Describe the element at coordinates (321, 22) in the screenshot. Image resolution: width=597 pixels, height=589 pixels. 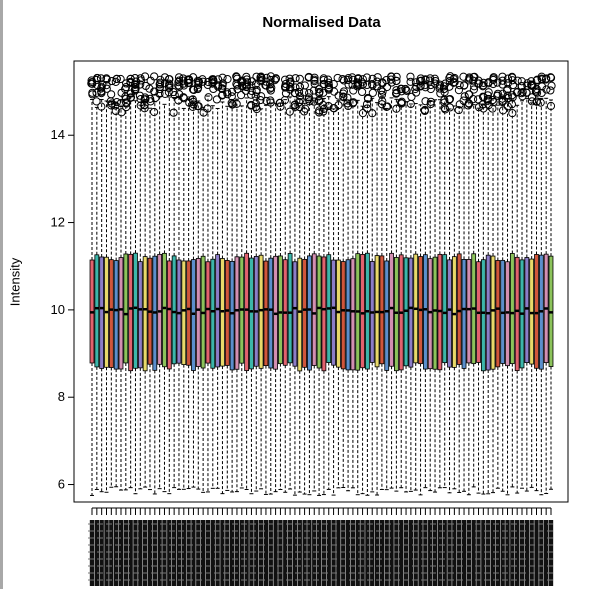
I see `chart-title: Normalised Data` at that location.